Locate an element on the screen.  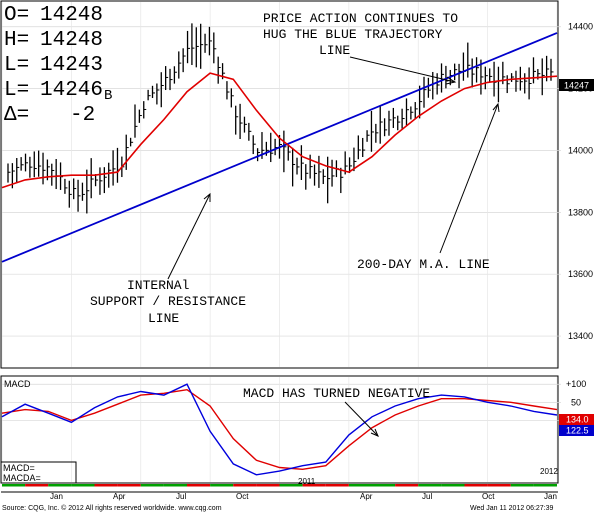
month-label-jan-2010: Jan is located at coordinates (56, 496).